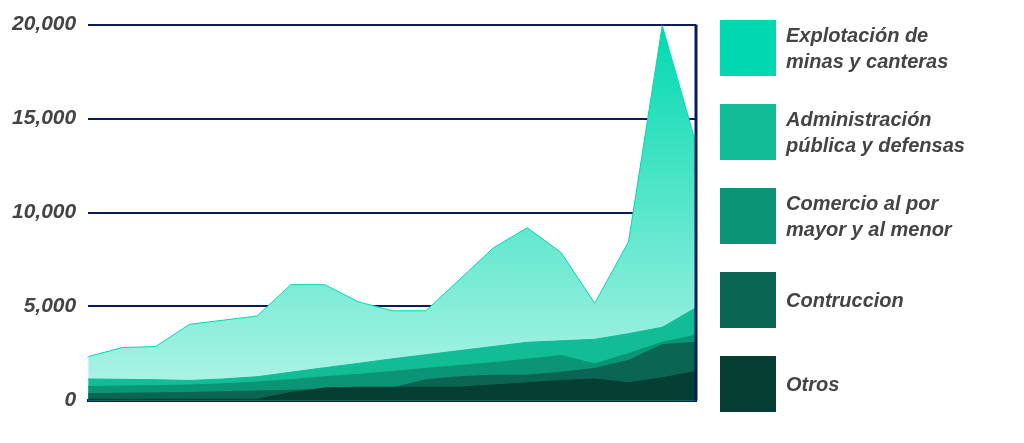 This screenshot has height=443, width=1024. Describe the element at coordinates (868, 48) in the screenshot. I see `text: Explotación de minas y canteras` at that location.